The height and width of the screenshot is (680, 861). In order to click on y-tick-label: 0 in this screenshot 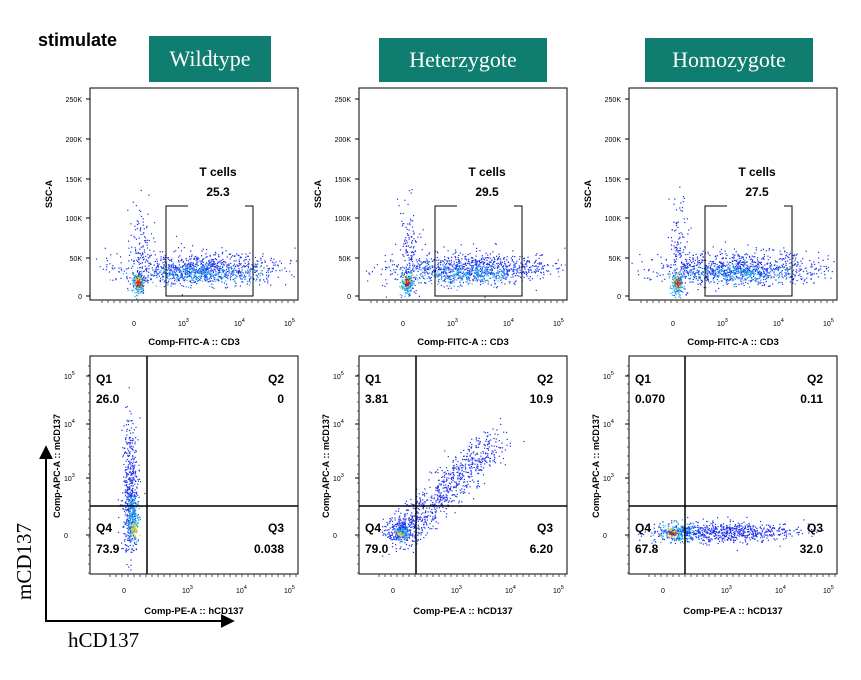, I will do `click(80, 297)`.